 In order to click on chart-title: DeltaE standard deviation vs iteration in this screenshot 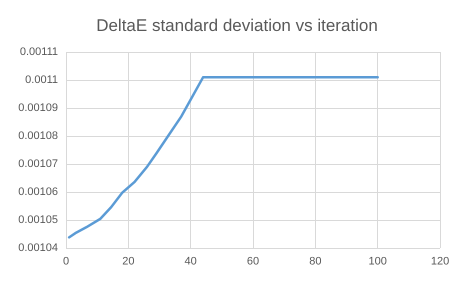, I will do `click(237, 25)`.